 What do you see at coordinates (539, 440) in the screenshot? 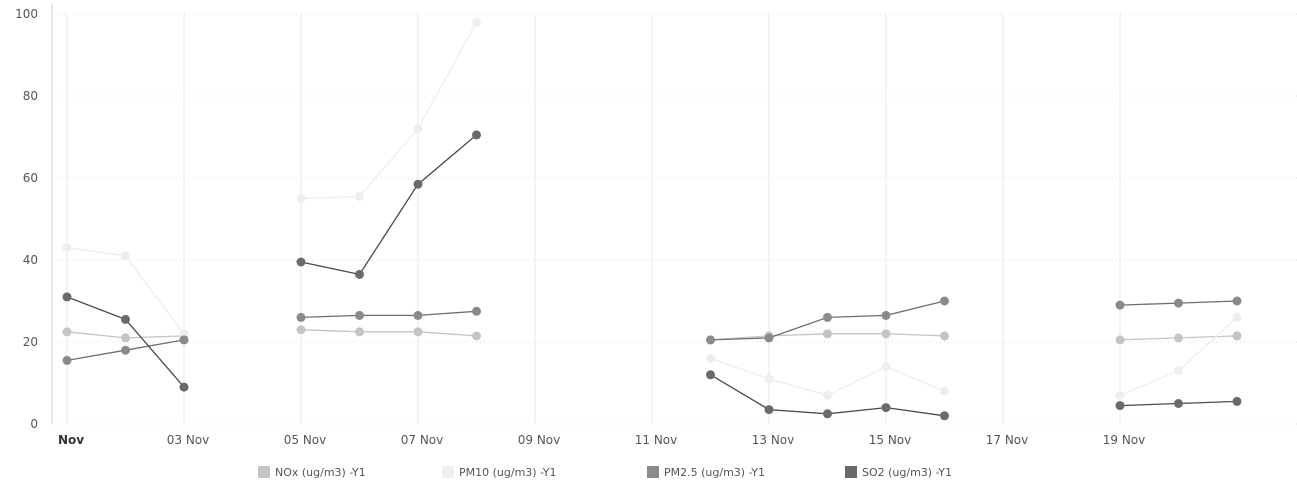
I see `x-tick-label: 09 Nov` at bounding box center [539, 440].